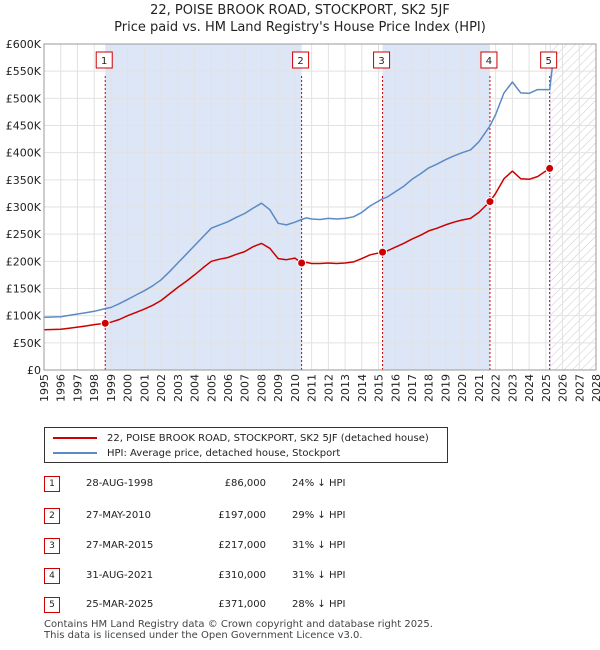 This screenshot has height=650, width=600. I want to click on y-tick-label: £400K, so click(24, 153).